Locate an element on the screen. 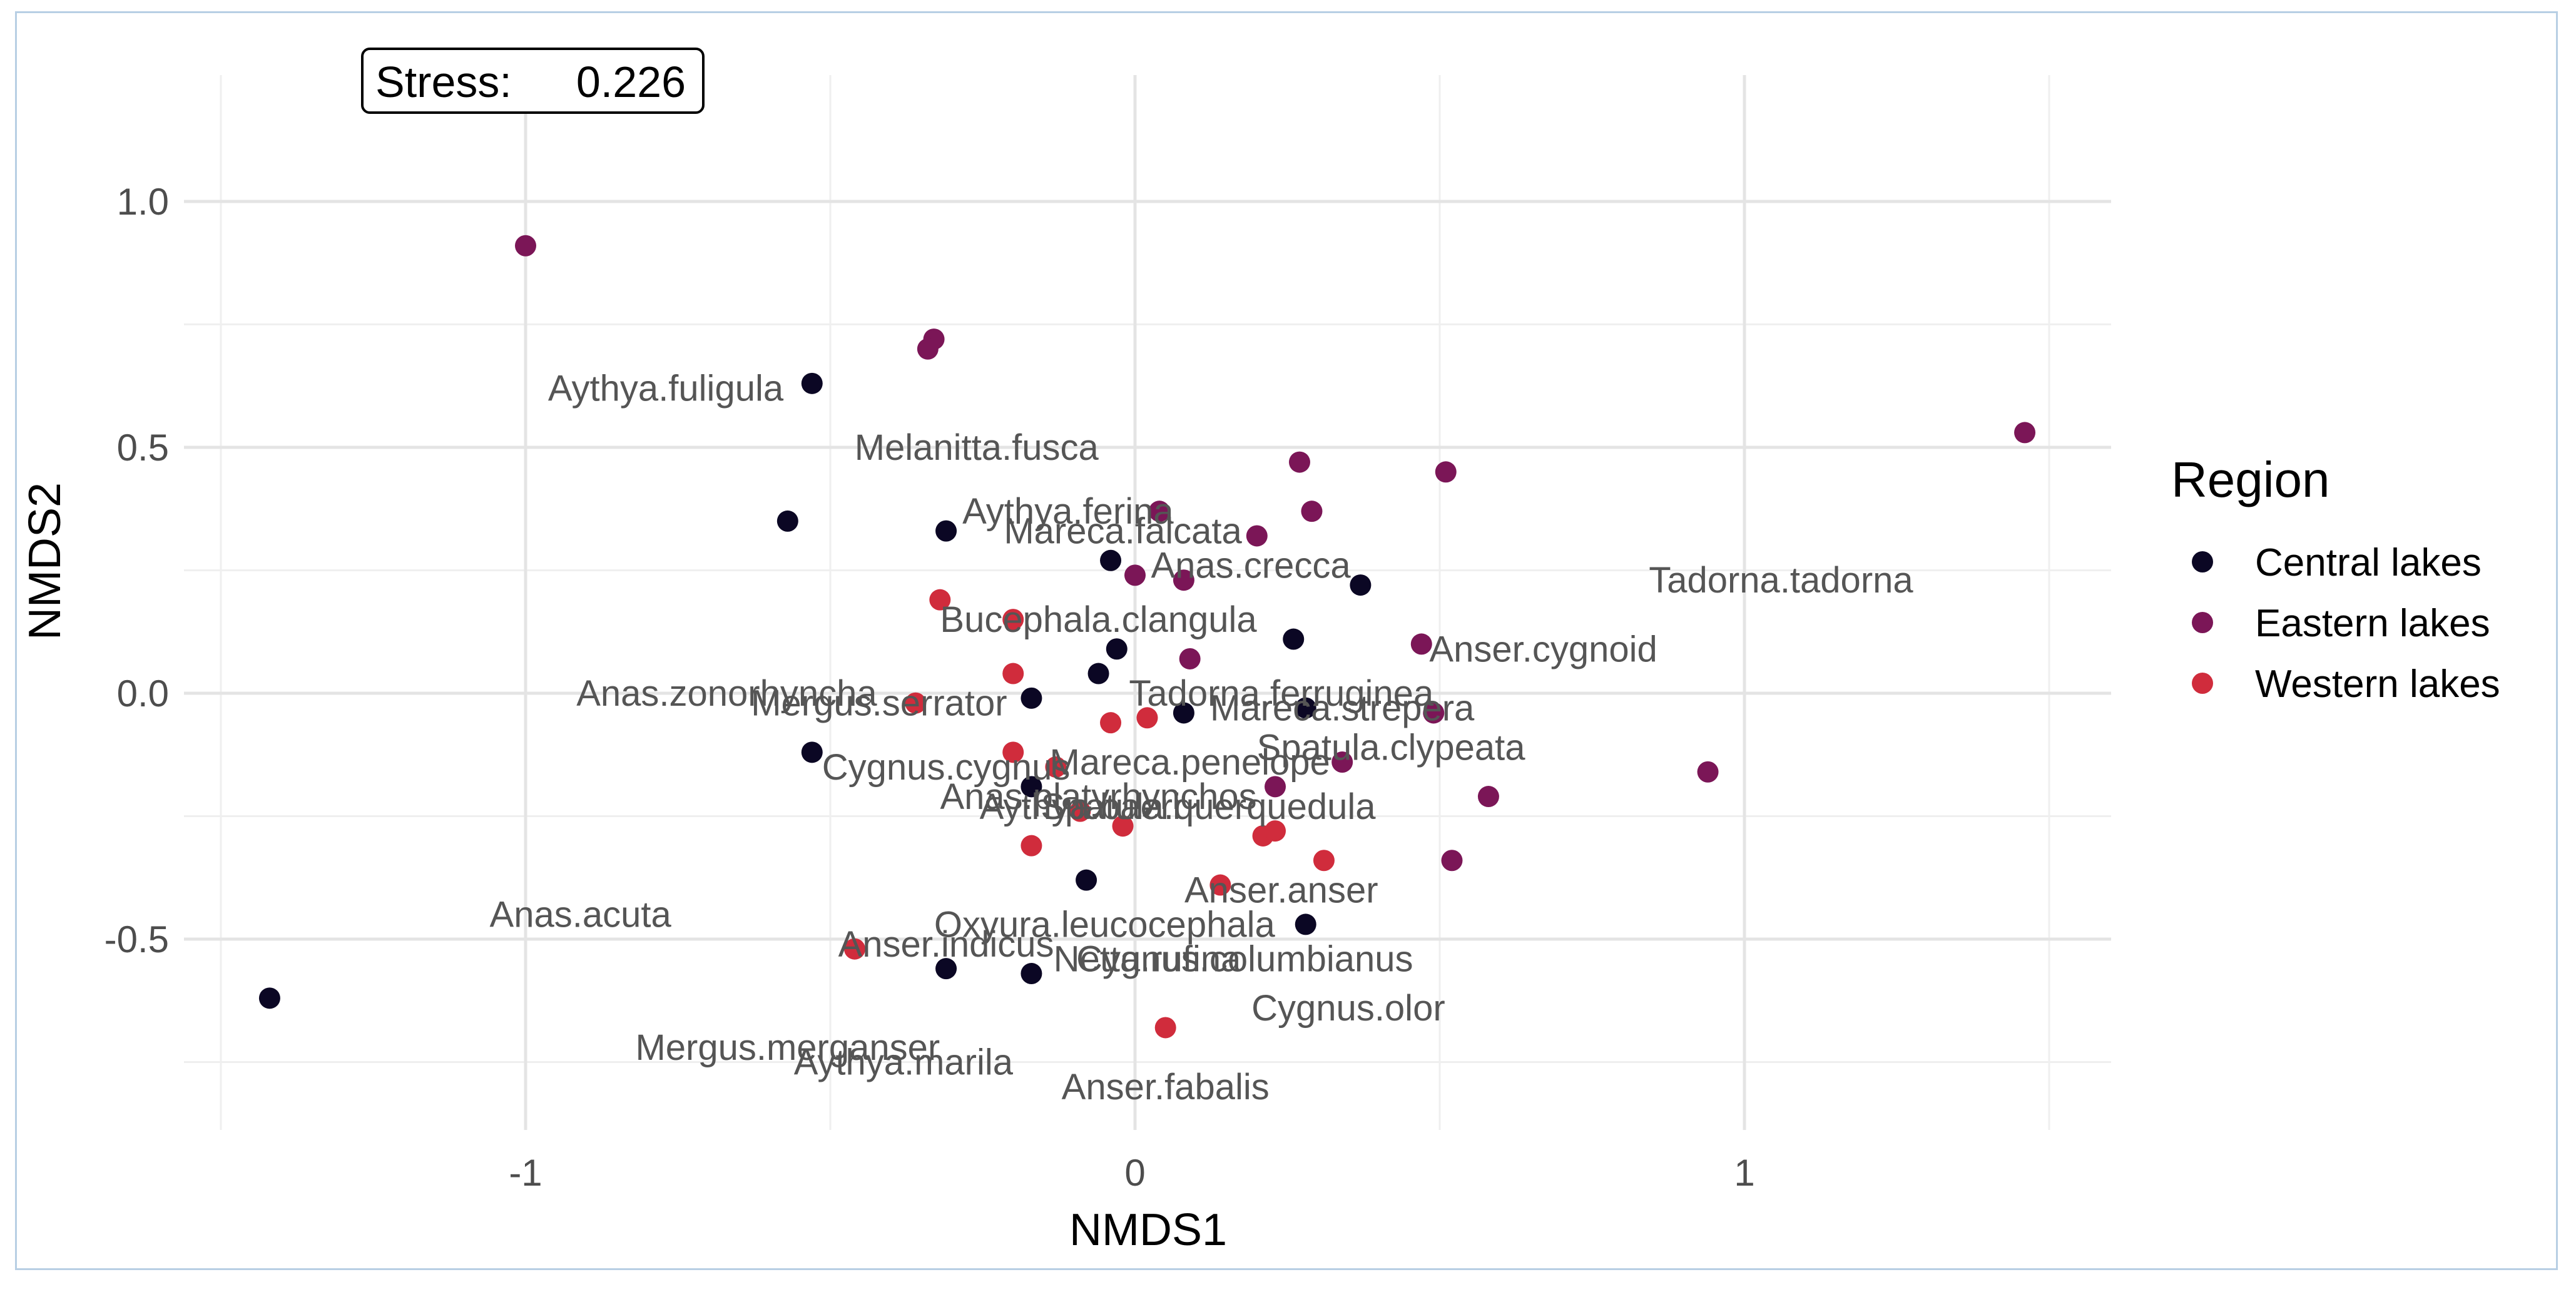 The width and height of the screenshot is (2576, 1292). species-label: Cygnus.cygnus is located at coordinates (947, 768).